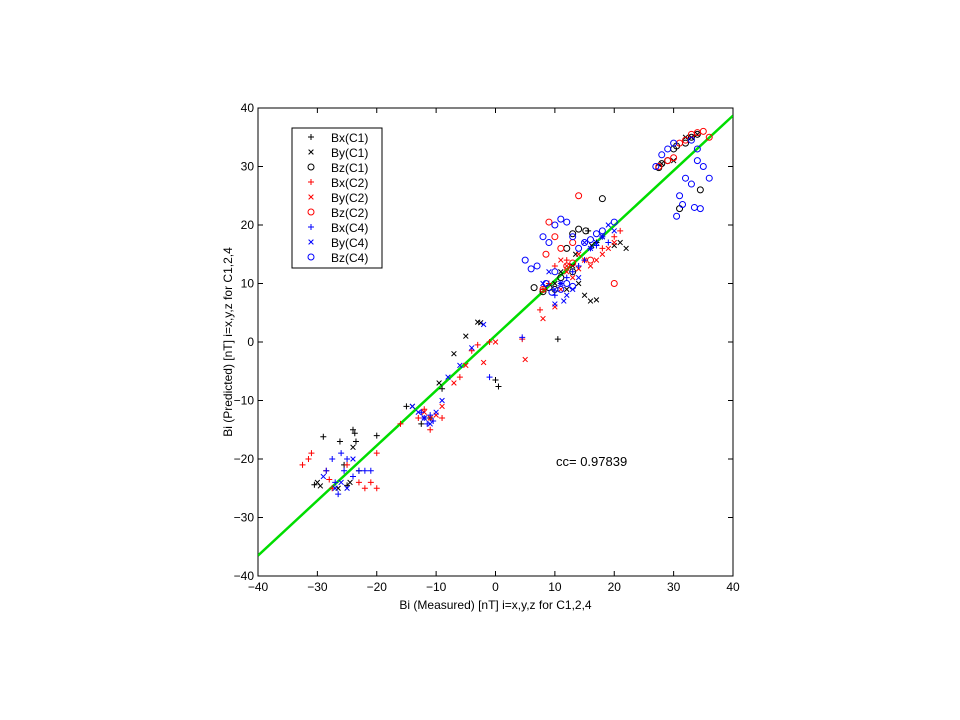 This screenshot has height=720, width=960. Describe the element at coordinates (349, 258) in the screenshot. I see `legend-label: Bz(C4)` at that location.